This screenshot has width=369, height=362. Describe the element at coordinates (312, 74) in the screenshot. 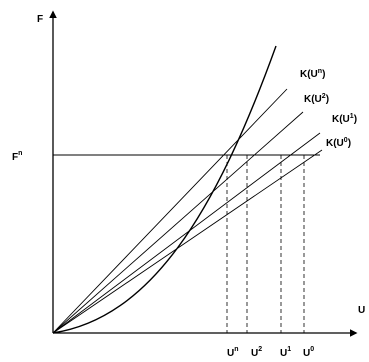

I see `k-un-label: K(Un)` at that location.